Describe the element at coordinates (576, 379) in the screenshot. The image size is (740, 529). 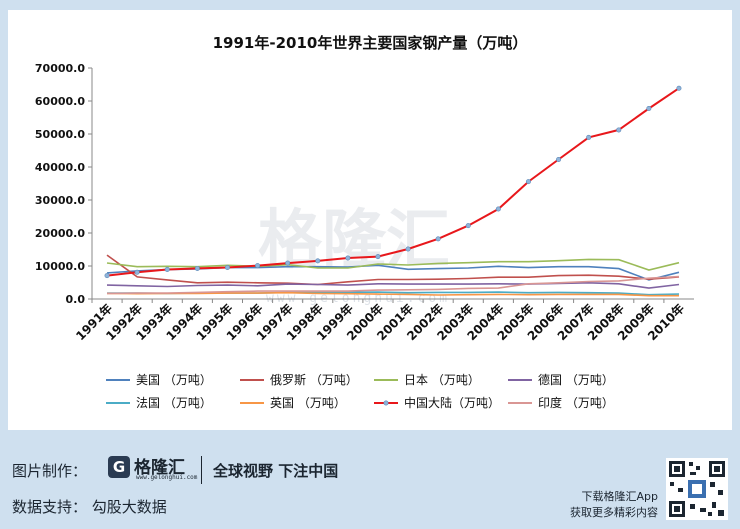
I see `legend-label: 德国 （万吨）` at that location.